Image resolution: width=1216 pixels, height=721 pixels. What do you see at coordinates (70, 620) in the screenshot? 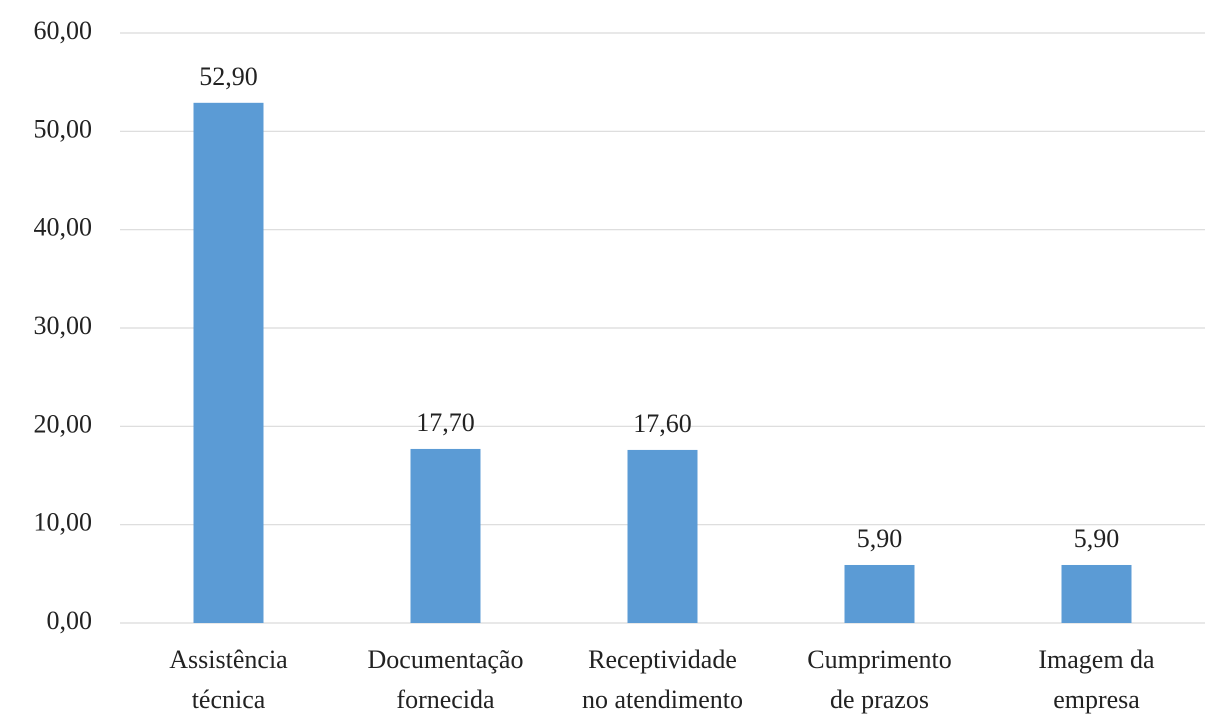
I see `y-tick-label: 0,00` at bounding box center [70, 620].